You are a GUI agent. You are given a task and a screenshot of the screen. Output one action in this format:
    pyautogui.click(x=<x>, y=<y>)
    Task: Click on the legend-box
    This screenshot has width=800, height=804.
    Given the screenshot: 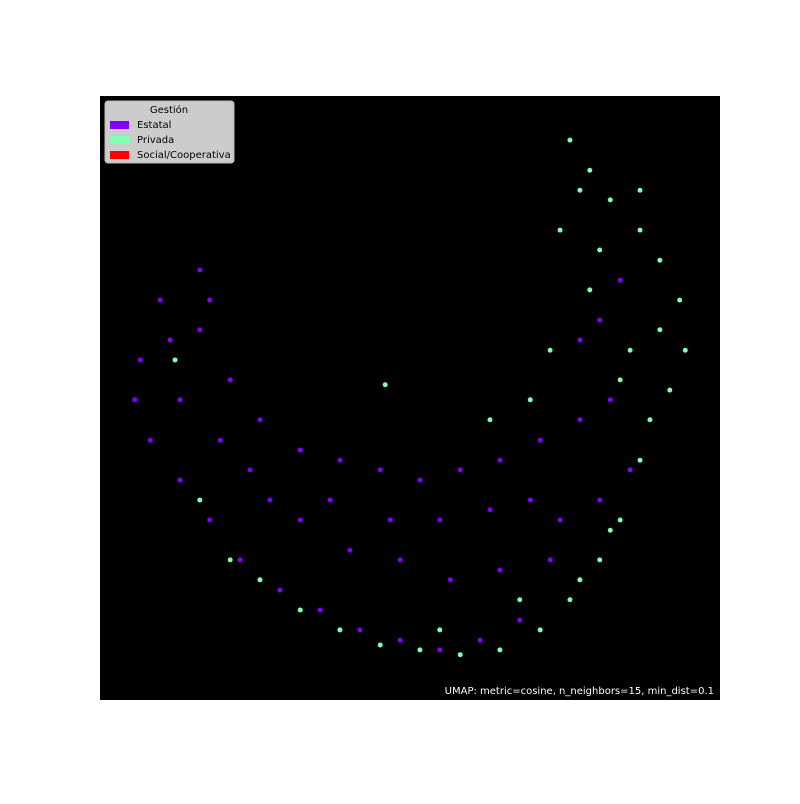 What is the action you would take?
    pyautogui.click(x=169, y=132)
    